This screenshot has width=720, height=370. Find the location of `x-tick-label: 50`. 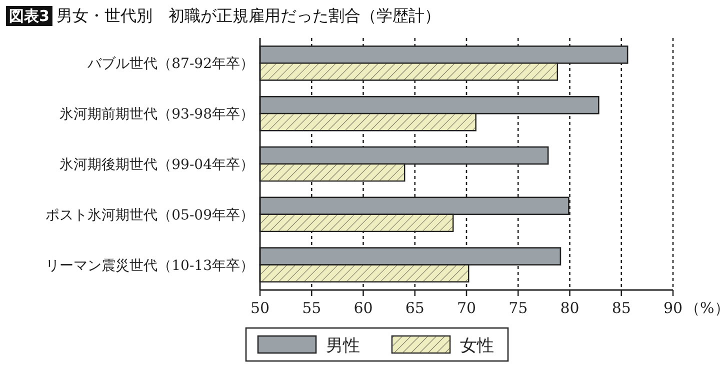

x-tick-label: 50 is located at coordinates (260, 308).